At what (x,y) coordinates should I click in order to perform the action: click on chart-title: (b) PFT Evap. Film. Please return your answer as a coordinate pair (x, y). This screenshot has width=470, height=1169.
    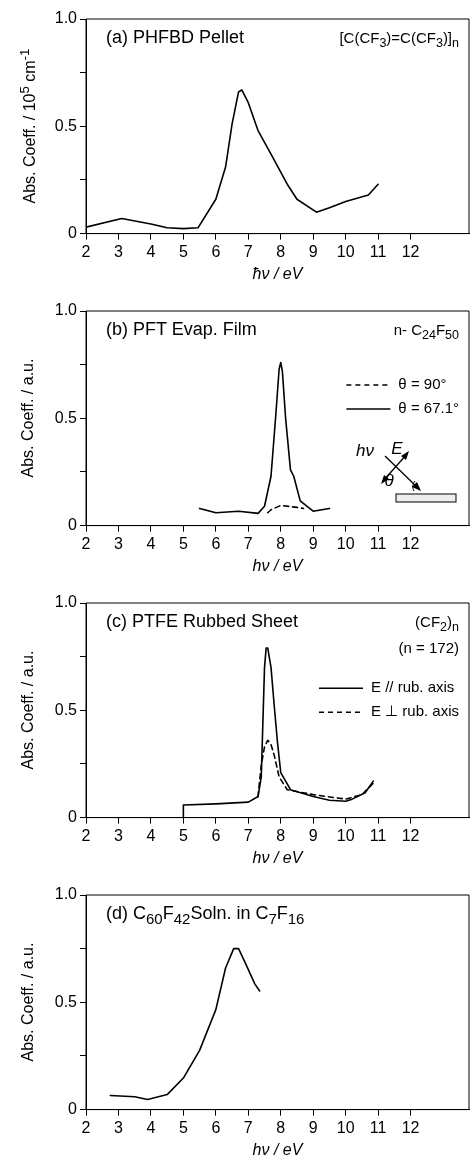
    Looking at the image, I should click on (181, 329).